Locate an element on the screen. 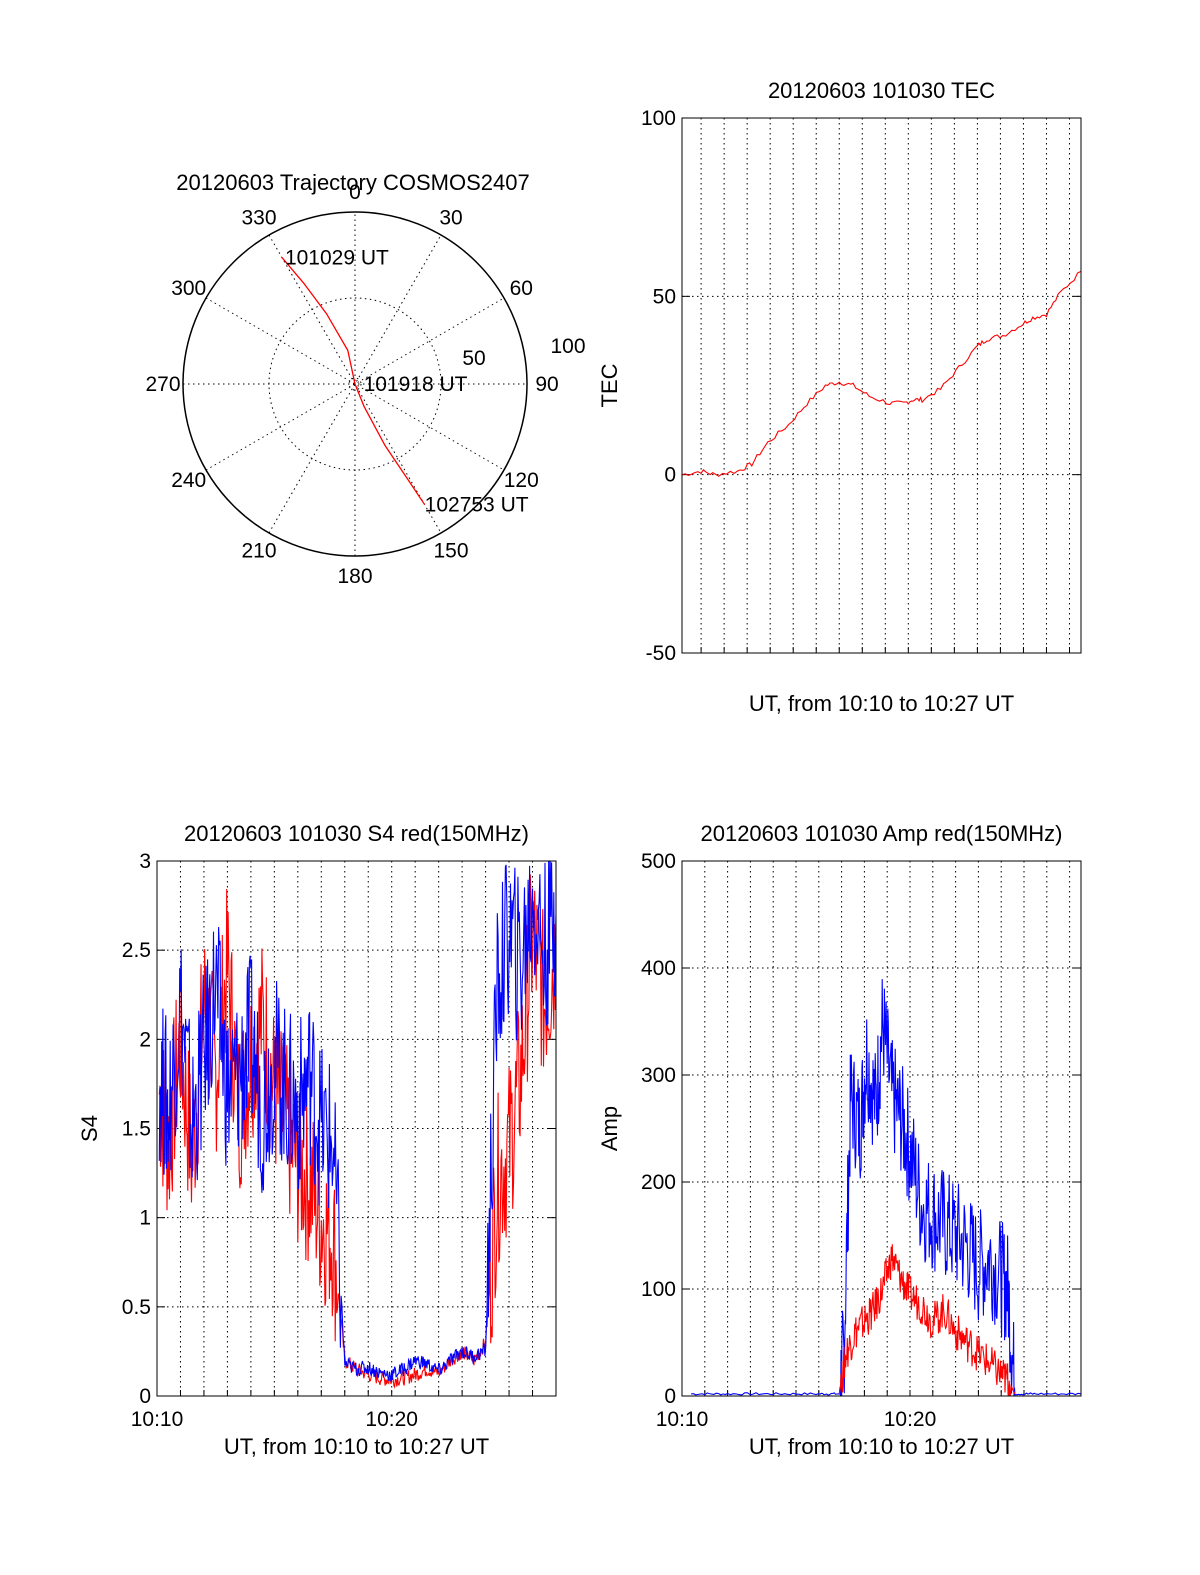 This screenshot has width=1200, height=1575. chart-title: 20120603 Trajectory COSMOS2407 is located at coordinates (352, 182).